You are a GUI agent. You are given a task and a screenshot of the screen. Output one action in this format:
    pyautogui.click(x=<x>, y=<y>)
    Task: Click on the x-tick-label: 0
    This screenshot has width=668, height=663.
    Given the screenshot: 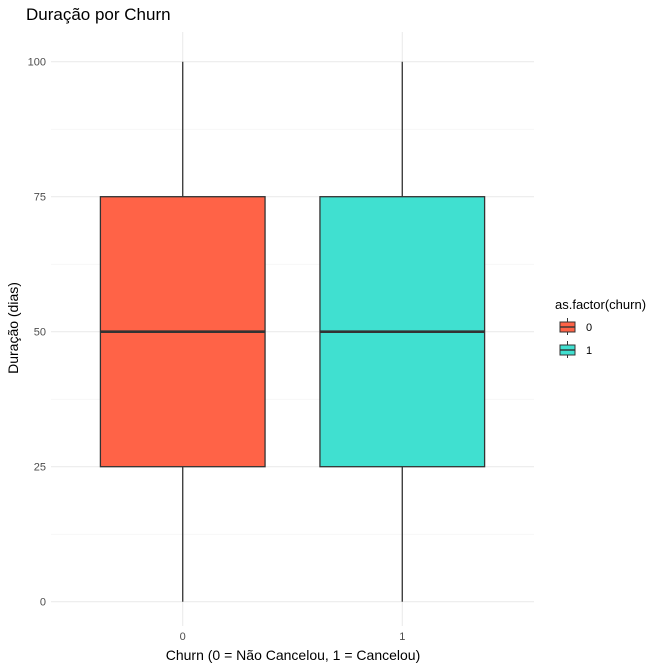 What is the action you would take?
    pyautogui.click(x=183, y=637)
    